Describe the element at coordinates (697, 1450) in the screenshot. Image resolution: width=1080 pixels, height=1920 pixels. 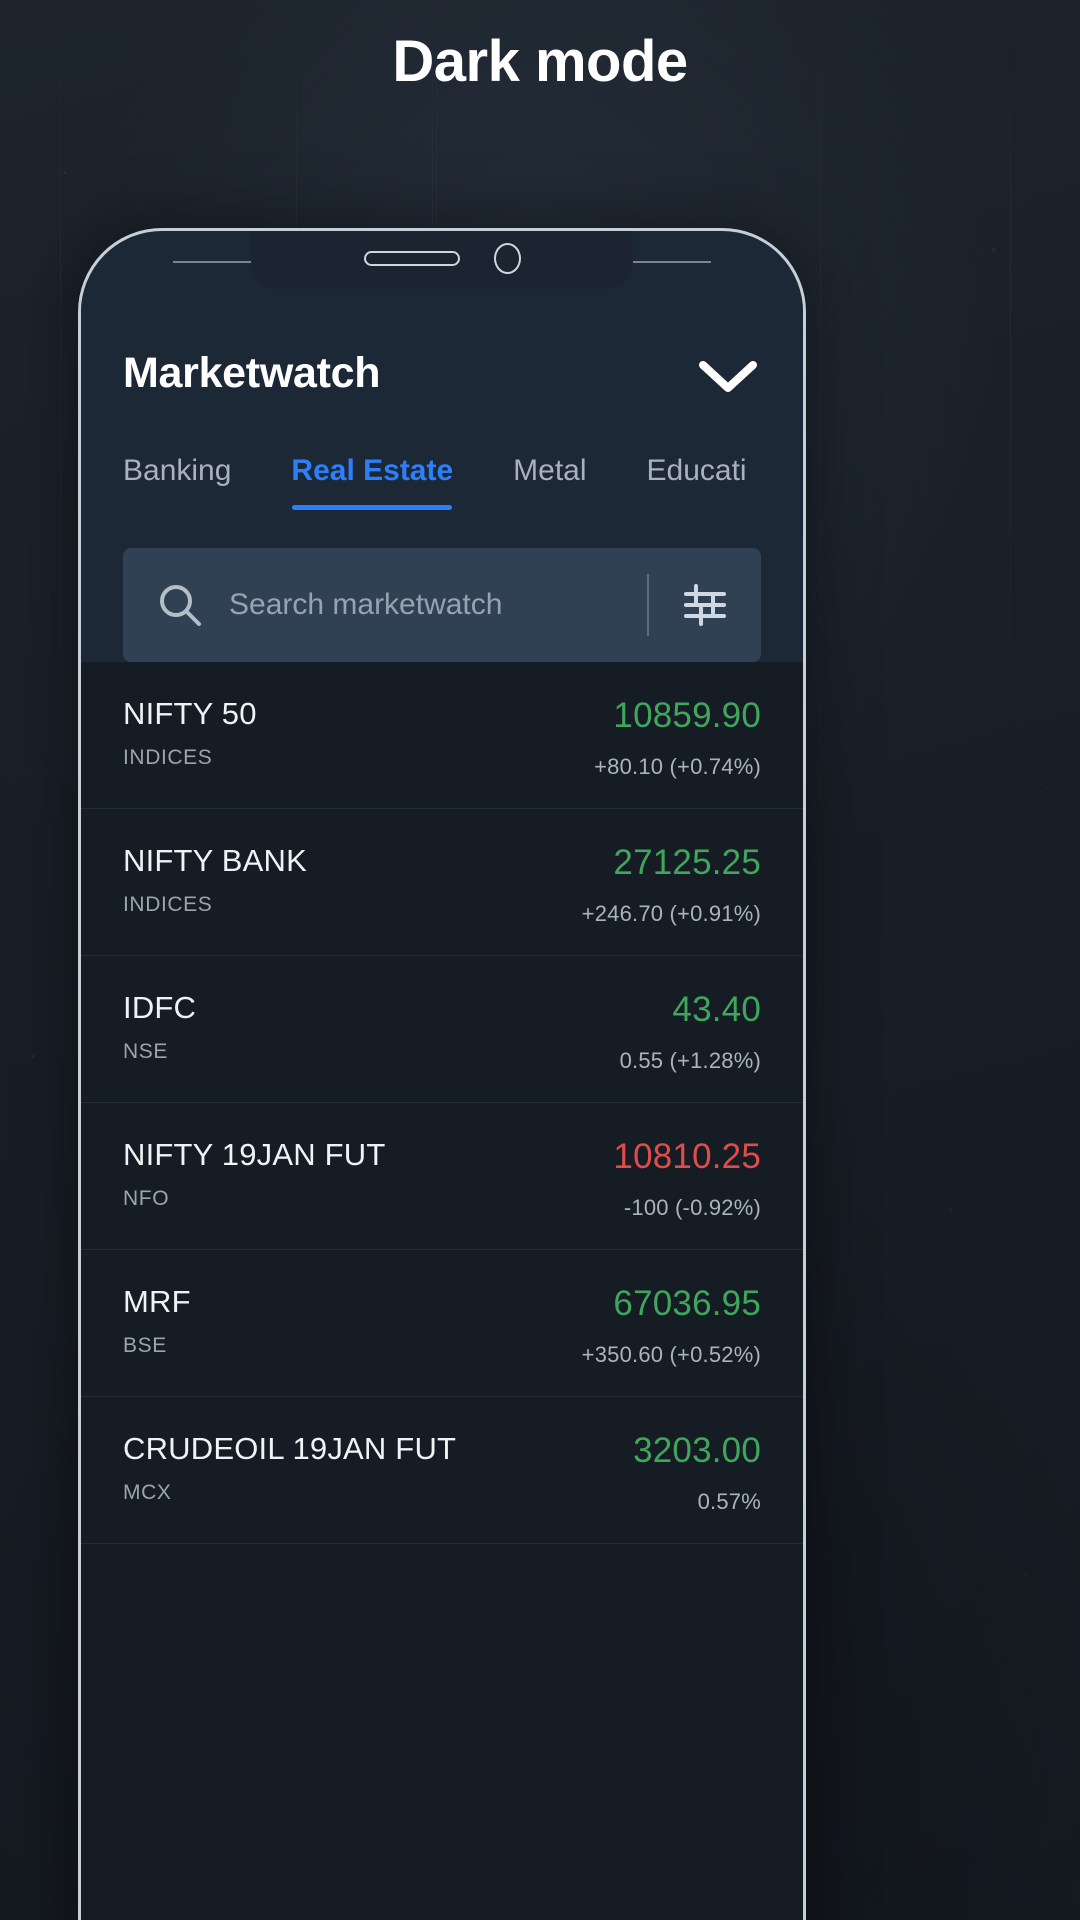
I see `instrument-price: 3203.00` at that location.